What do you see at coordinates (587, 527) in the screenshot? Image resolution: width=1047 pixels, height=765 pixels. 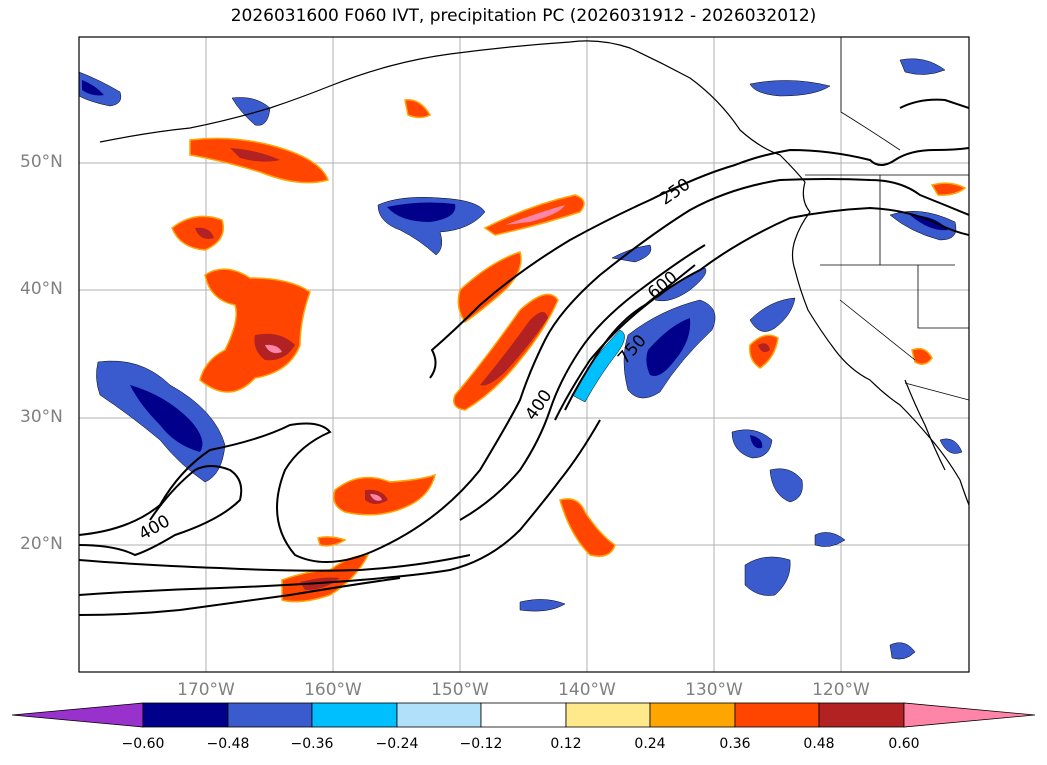 I see `blob-pos-22n` at bounding box center [587, 527].